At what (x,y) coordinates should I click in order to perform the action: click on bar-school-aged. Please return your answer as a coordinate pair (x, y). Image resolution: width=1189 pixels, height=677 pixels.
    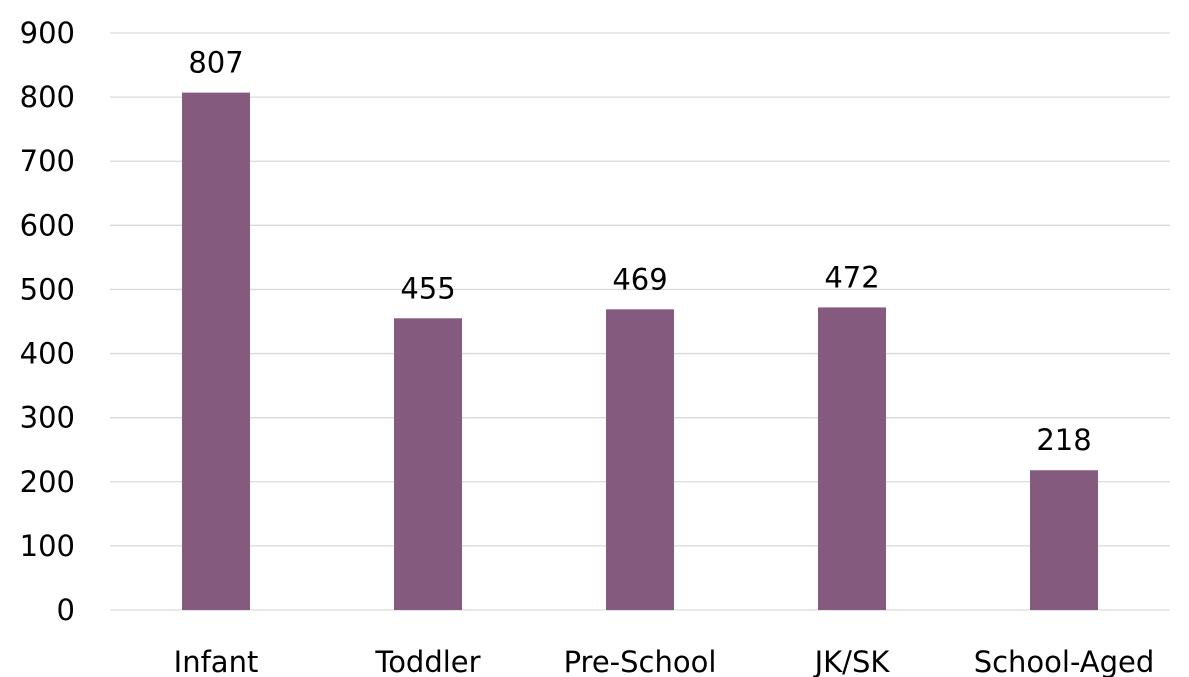
    Looking at the image, I should click on (1064, 540).